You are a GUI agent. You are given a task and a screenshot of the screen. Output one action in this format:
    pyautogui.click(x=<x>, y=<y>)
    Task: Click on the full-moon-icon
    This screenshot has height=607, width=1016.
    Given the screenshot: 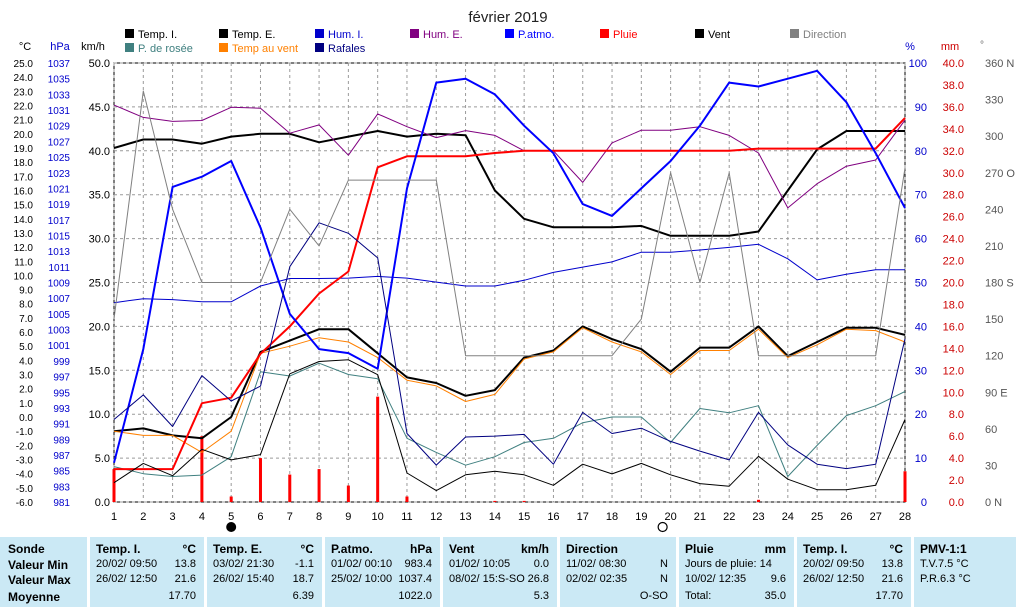 What is the action you would take?
    pyautogui.click(x=231, y=527)
    